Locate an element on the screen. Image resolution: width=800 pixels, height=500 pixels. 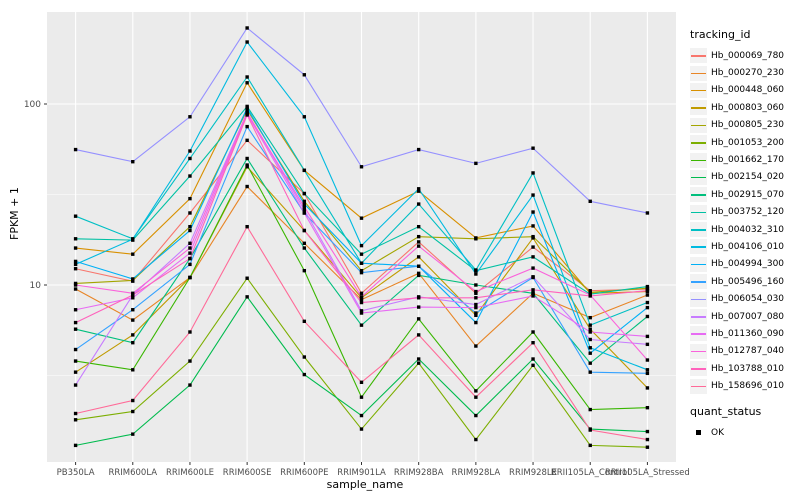
legend-entry: Hb_000805_230 is located at coordinates (745, 125).